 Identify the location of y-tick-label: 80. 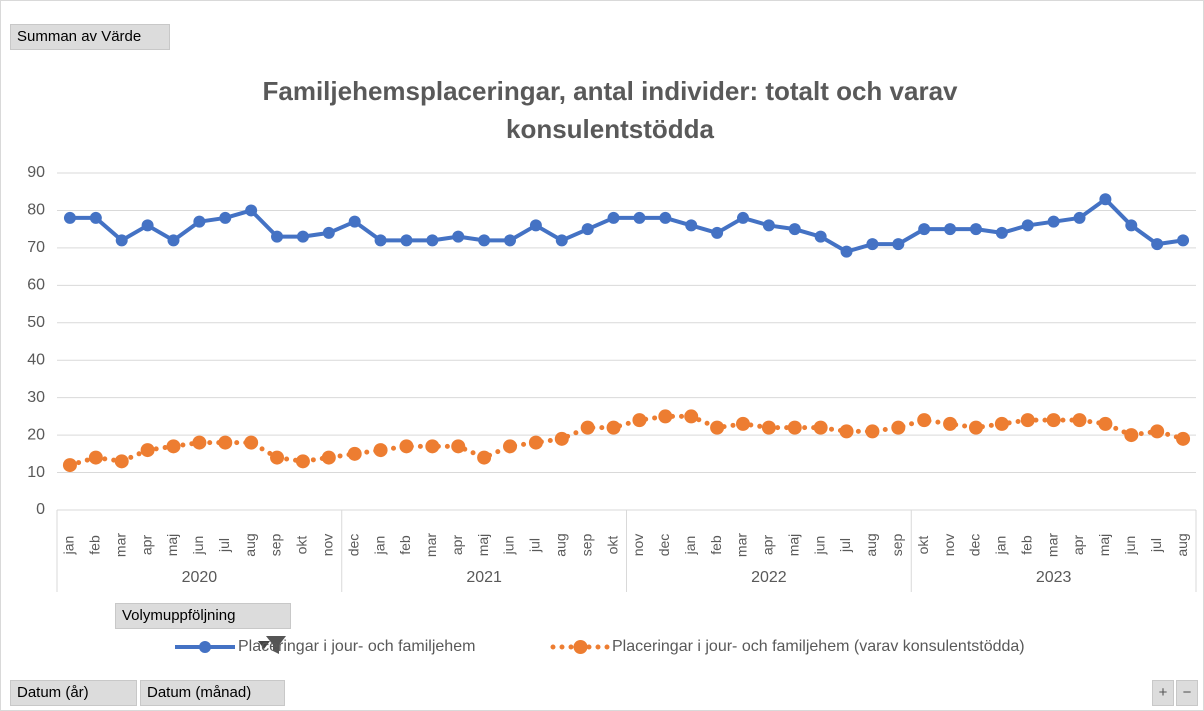
(36, 210).